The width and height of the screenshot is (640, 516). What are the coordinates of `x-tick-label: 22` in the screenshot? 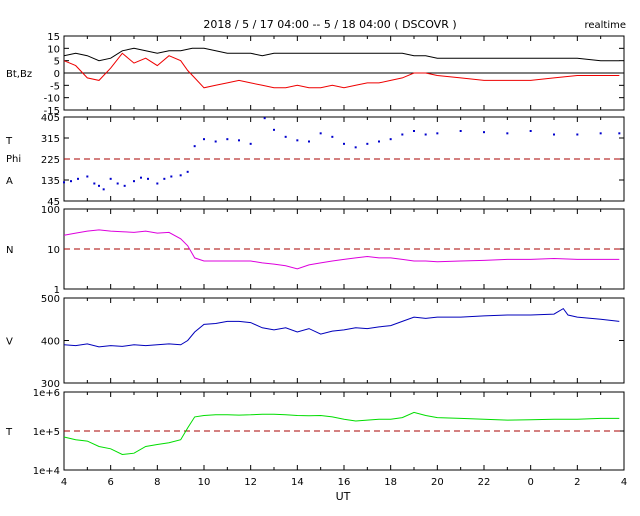 It's located at (484, 482).